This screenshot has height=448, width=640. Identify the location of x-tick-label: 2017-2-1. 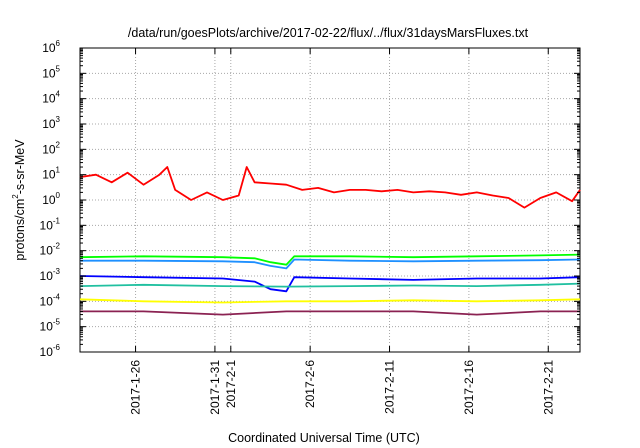
(231, 384).